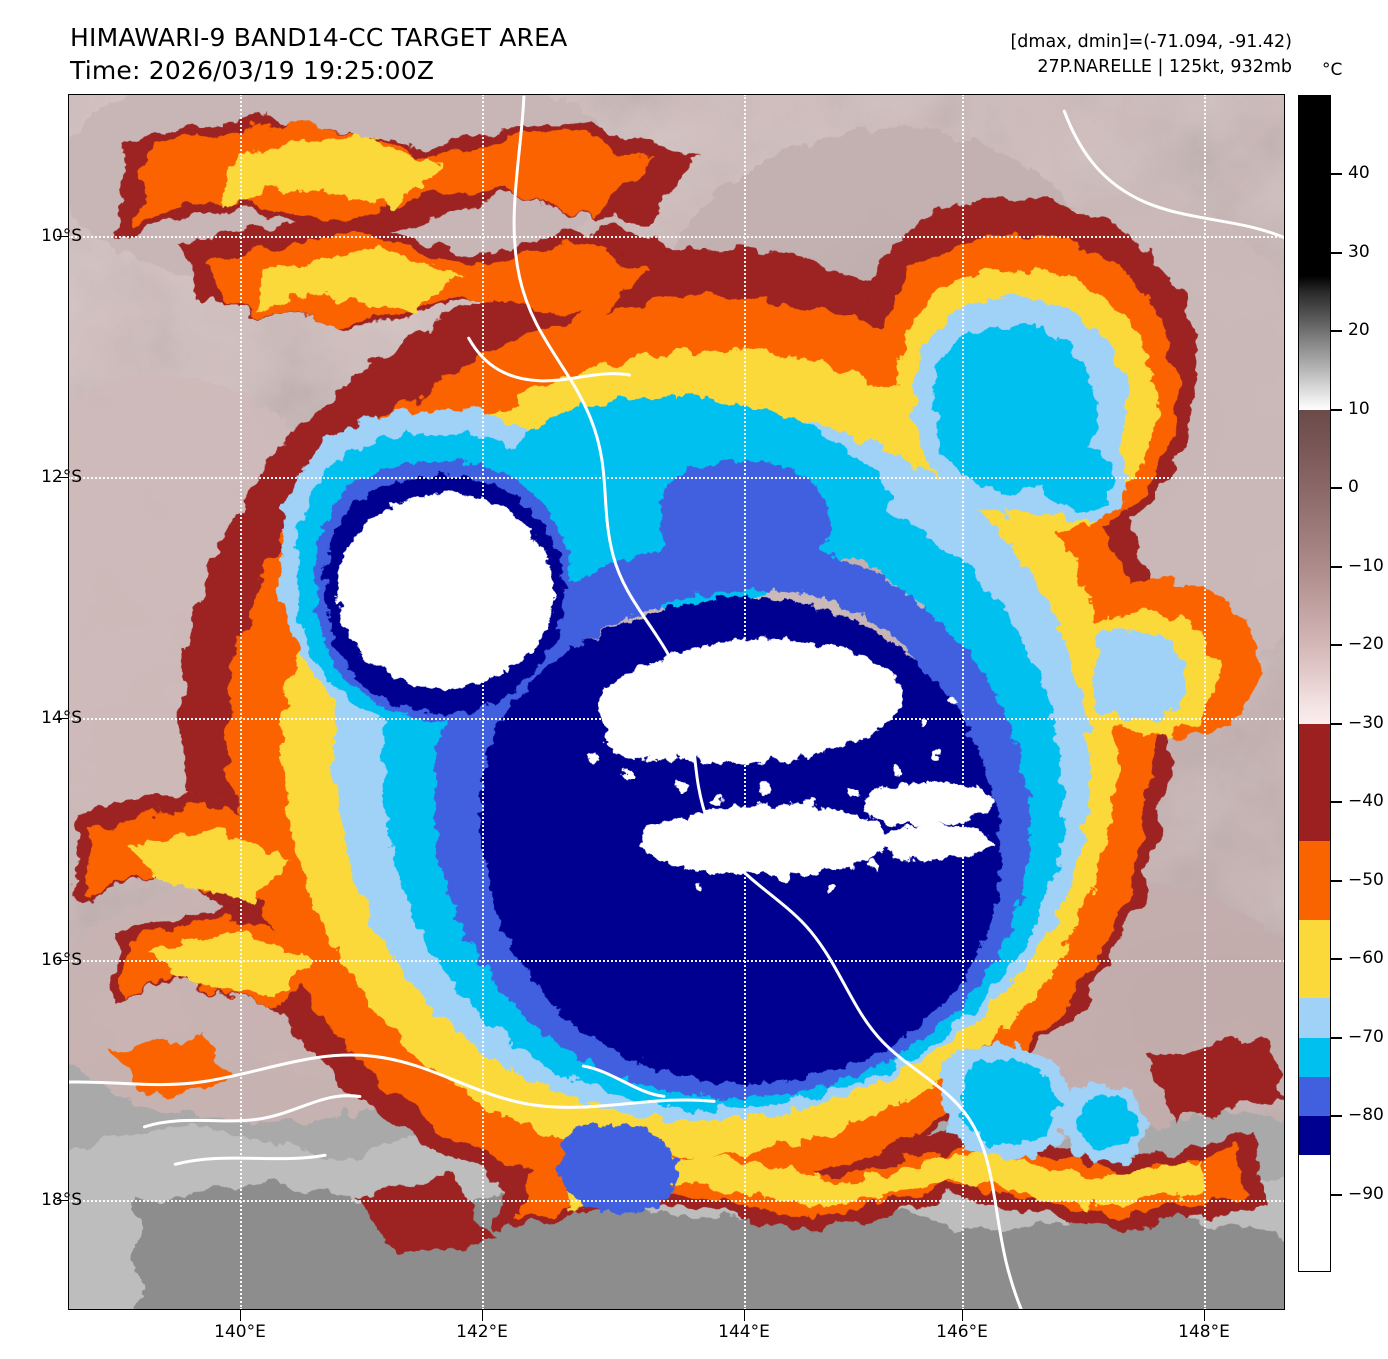 This screenshot has height=1359, width=1388. I want to click on xlabel-142E: 142°E, so click(482, 1332).